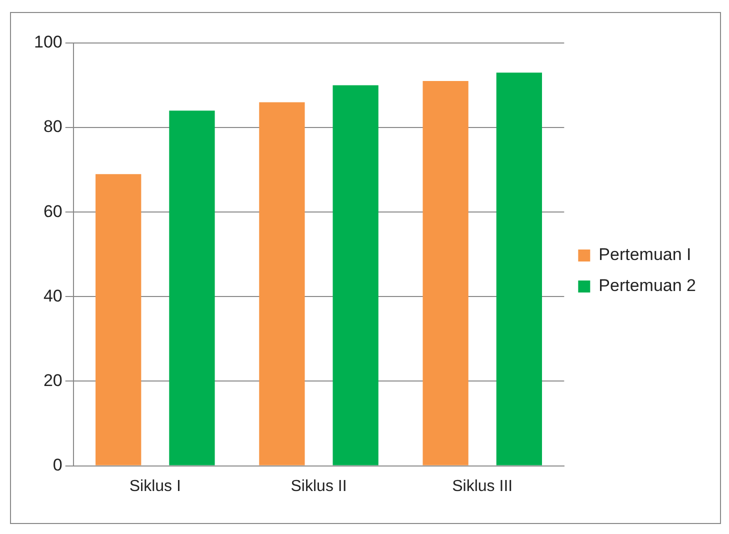 The height and width of the screenshot is (534, 729). What do you see at coordinates (645, 254) in the screenshot?
I see `legend-label: Pertemuan I` at bounding box center [645, 254].